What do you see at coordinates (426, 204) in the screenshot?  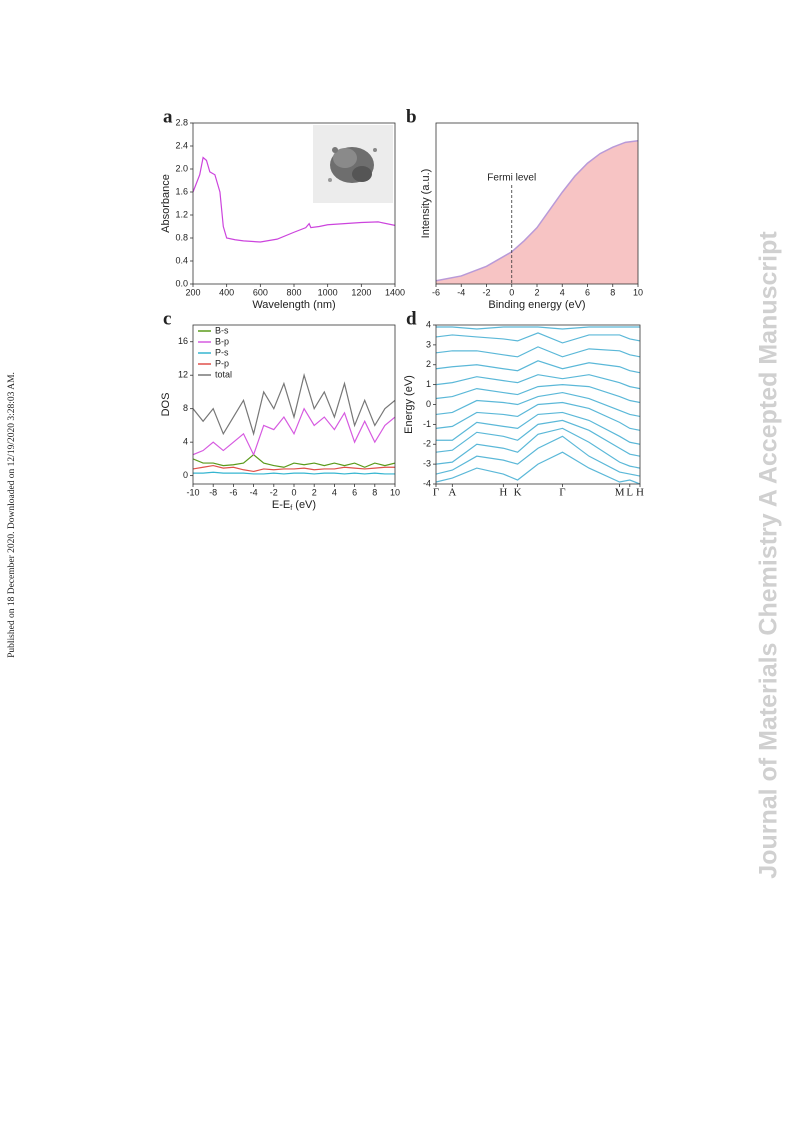 I see `y-axis-label: Intensity (a.u.)` at bounding box center [426, 204].